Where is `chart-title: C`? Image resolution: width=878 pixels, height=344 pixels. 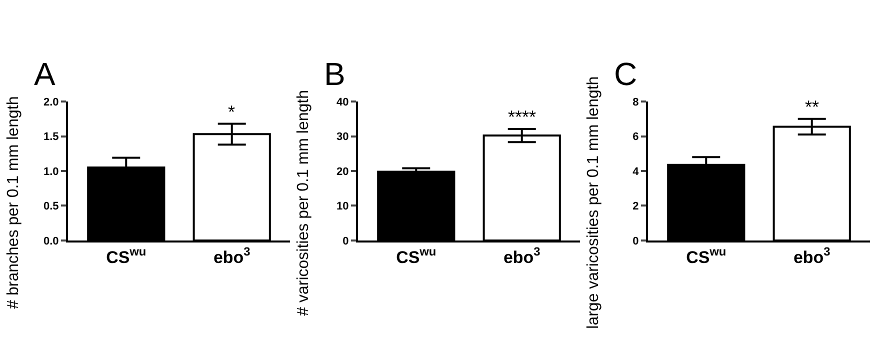 chart-title: C is located at coordinates (626, 74).